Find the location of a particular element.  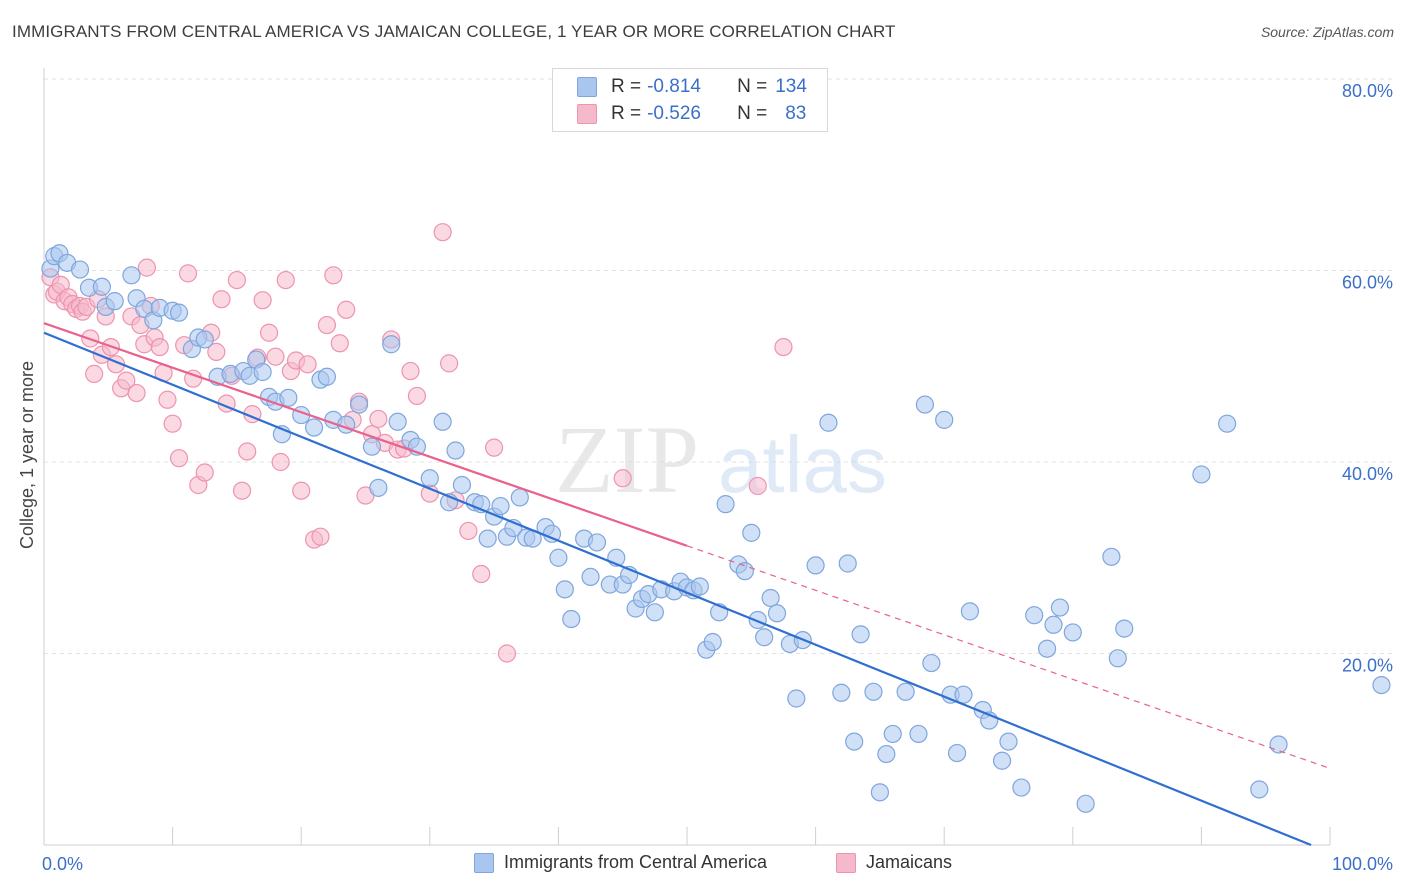

legend-r-value: -0.814 is located at coordinates (674, 86).